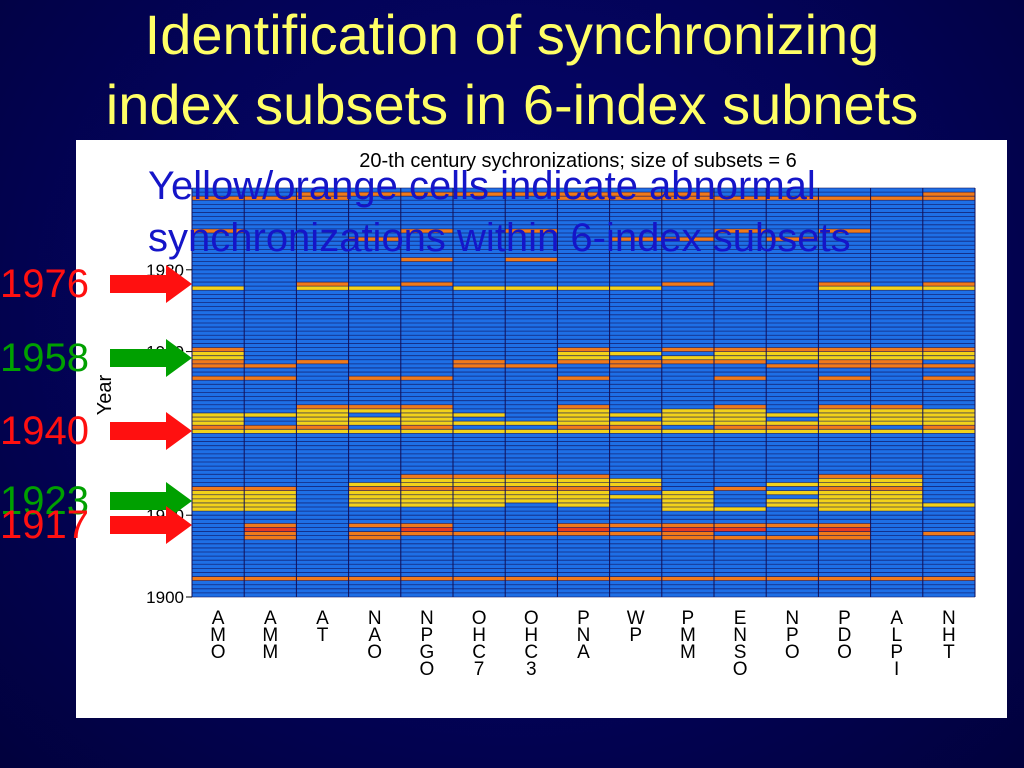 The height and width of the screenshot is (768, 1024). Describe the element at coordinates (636, 618) in the screenshot. I see `x-column-label: W` at that location.